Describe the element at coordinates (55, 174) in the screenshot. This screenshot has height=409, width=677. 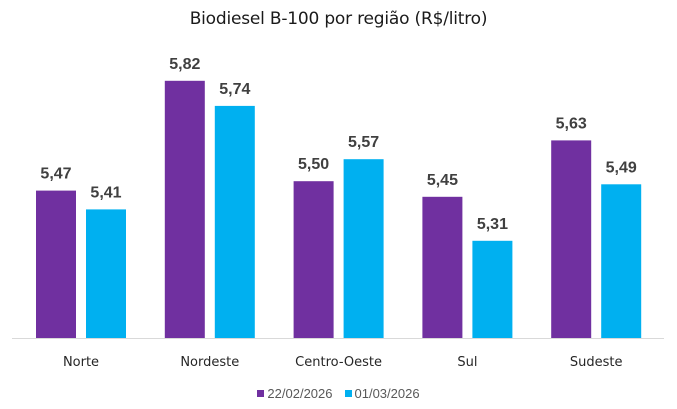
I see `data-label: 5,47` at that location.